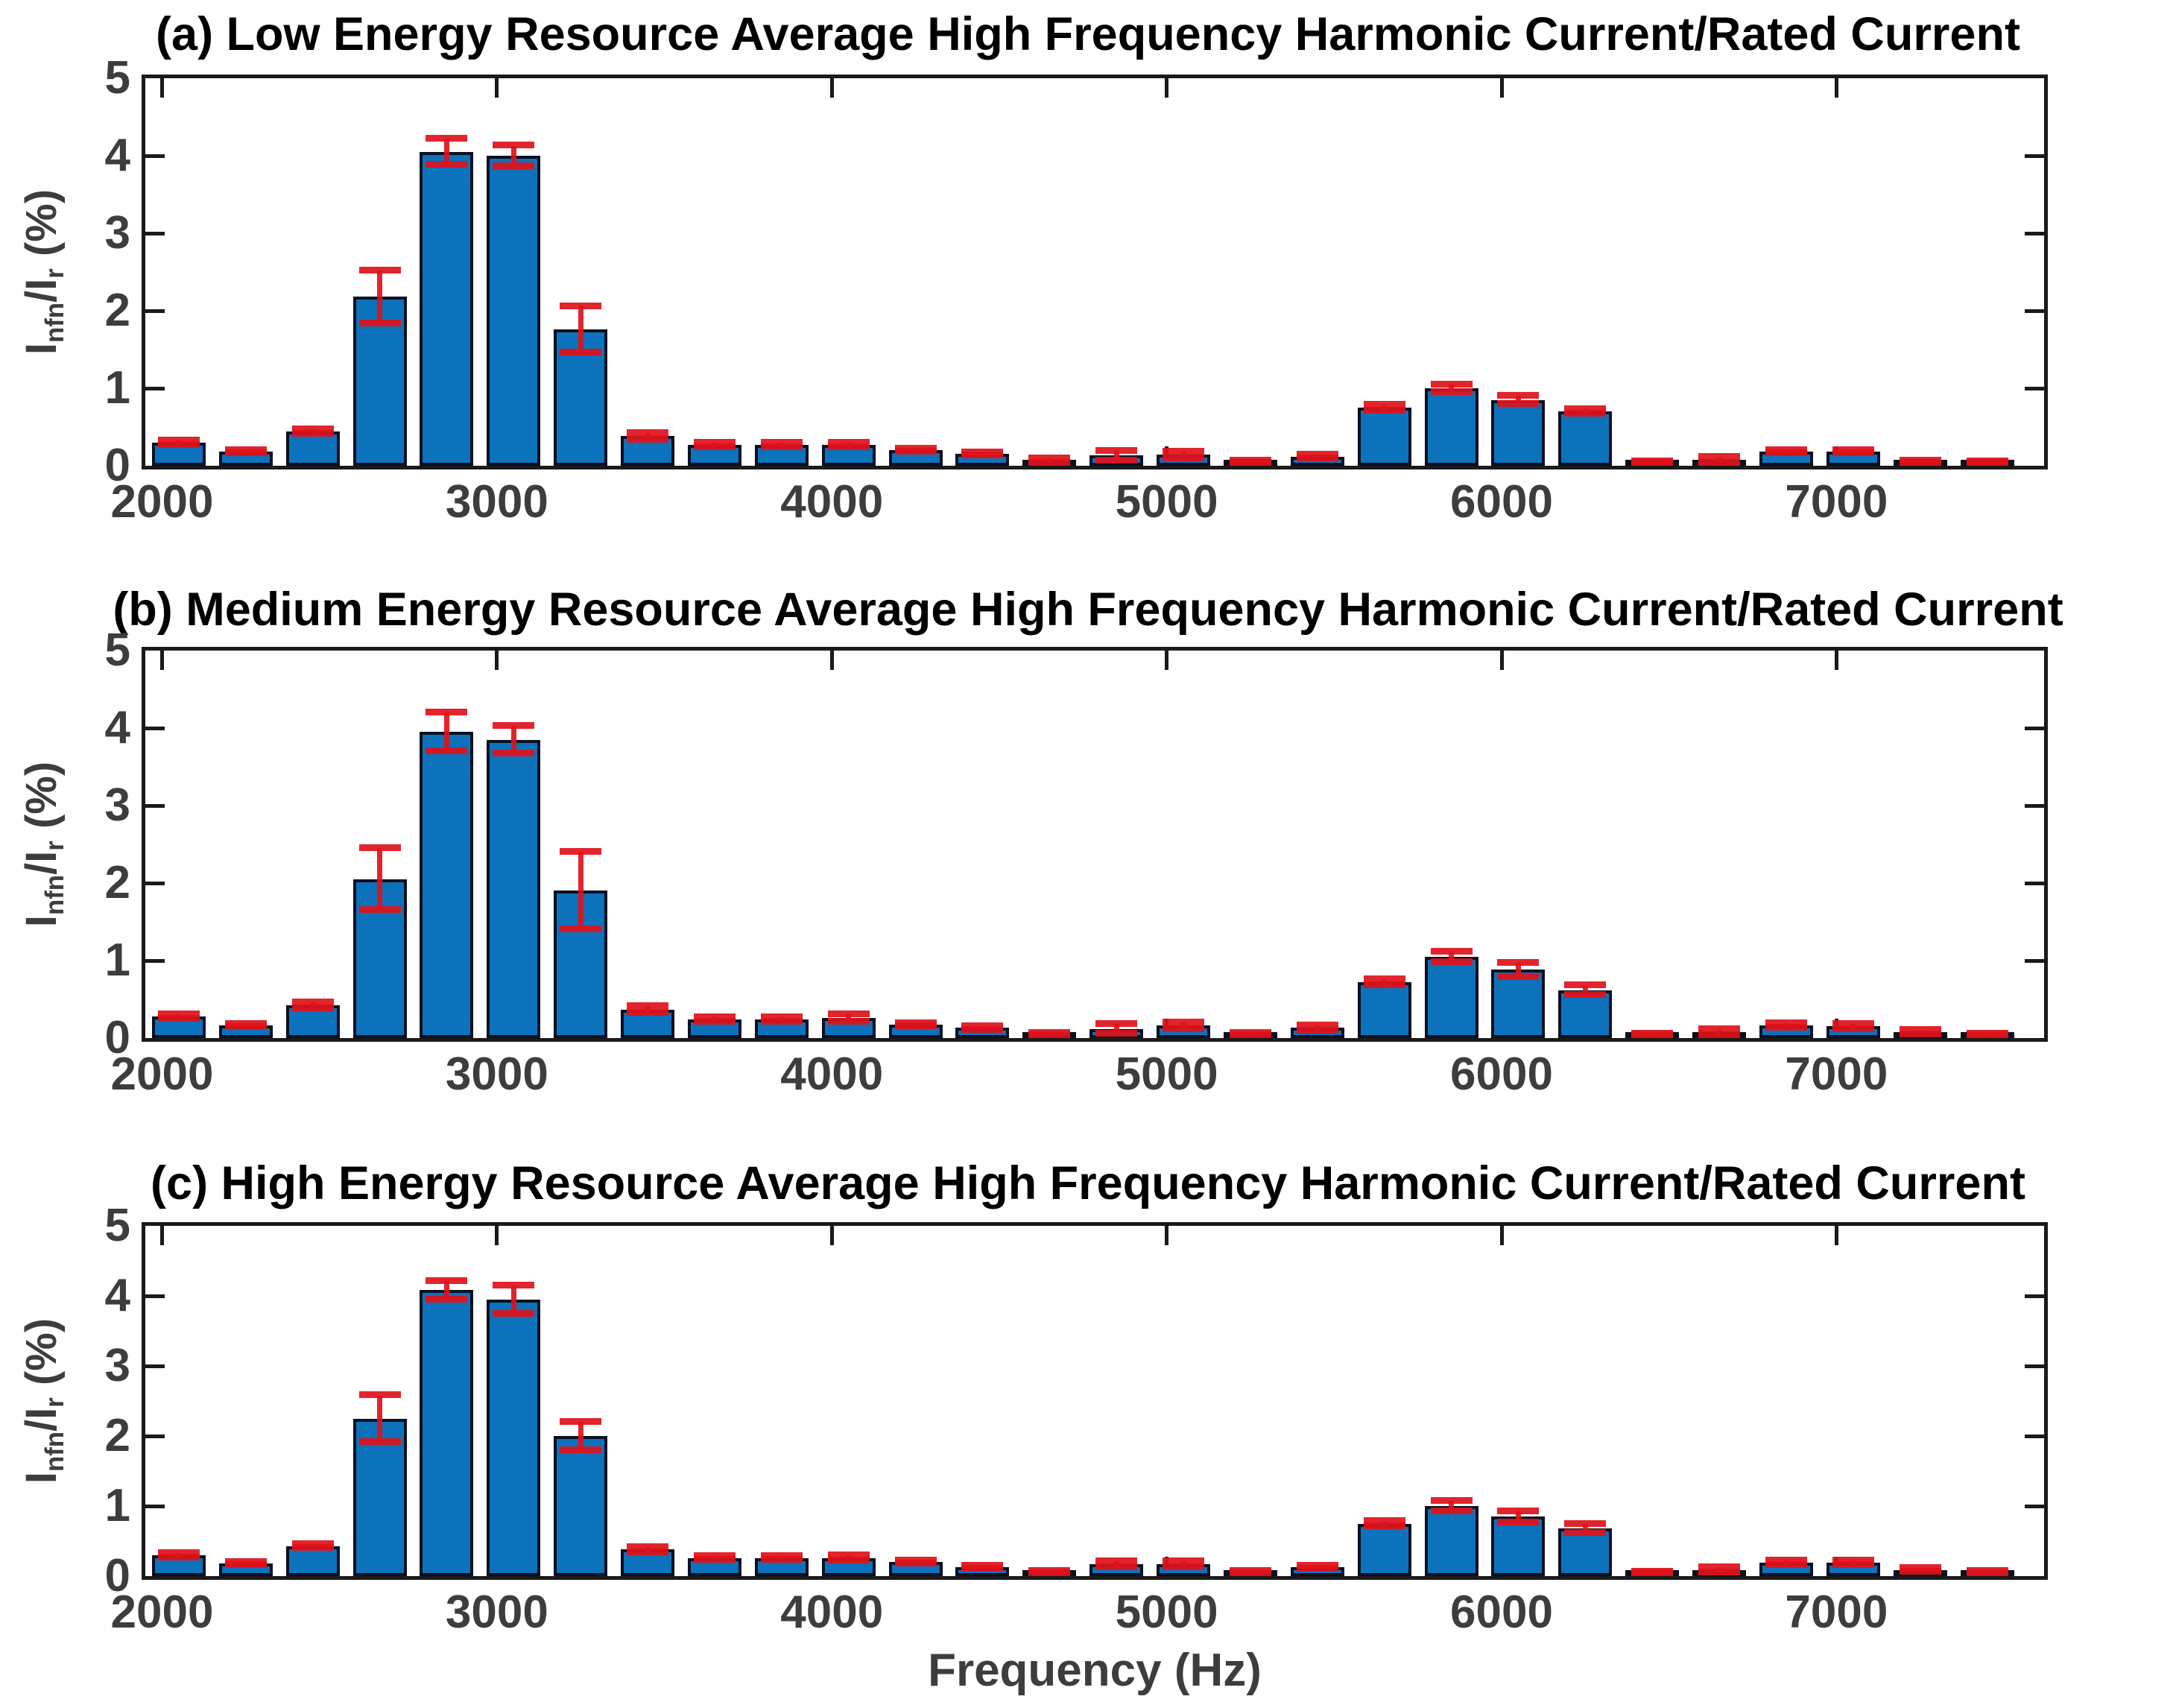 The height and width of the screenshot is (1708, 2176). What do you see at coordinates (117, 882) in the screenshot?
I see `y-tick-label: 2` at bounding box center [117, 882].